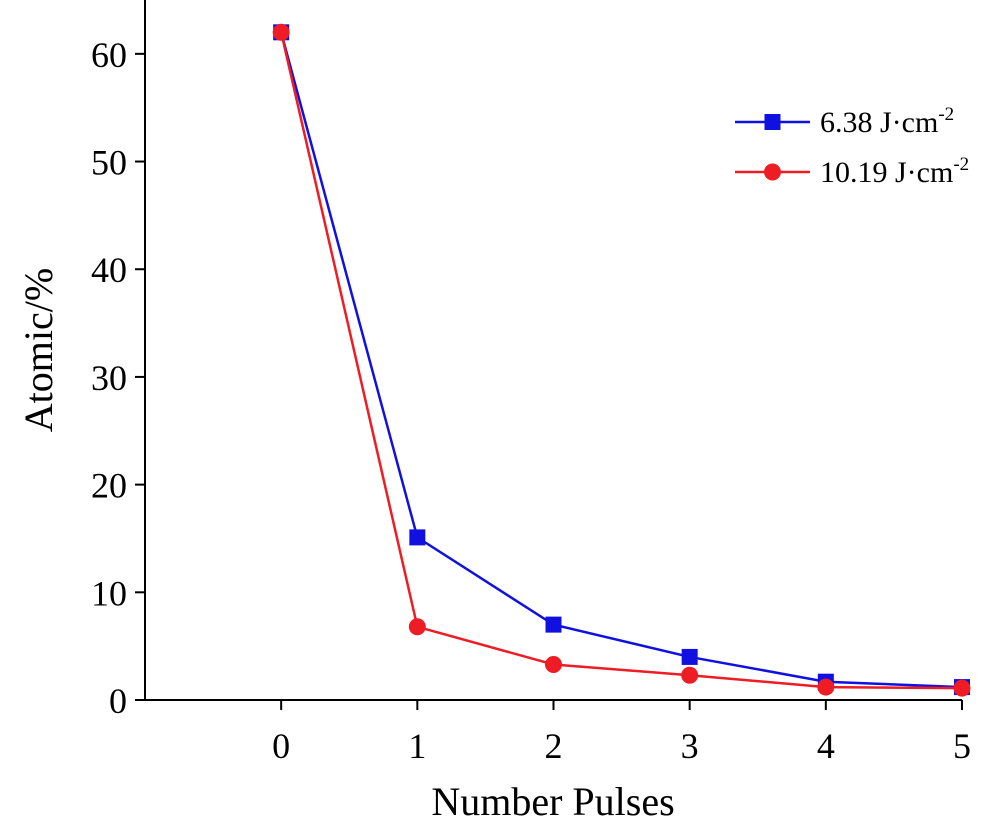  Describe the element at coordinates (109, 270) in the screenshot. I see `y-tick-label: 40` at that location.